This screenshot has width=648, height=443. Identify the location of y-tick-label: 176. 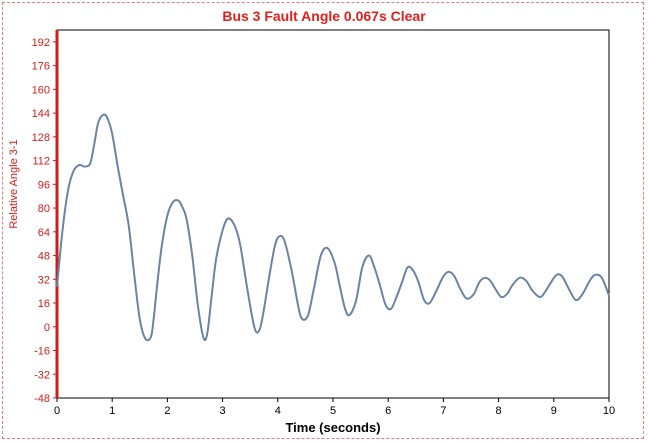
(41, 67).